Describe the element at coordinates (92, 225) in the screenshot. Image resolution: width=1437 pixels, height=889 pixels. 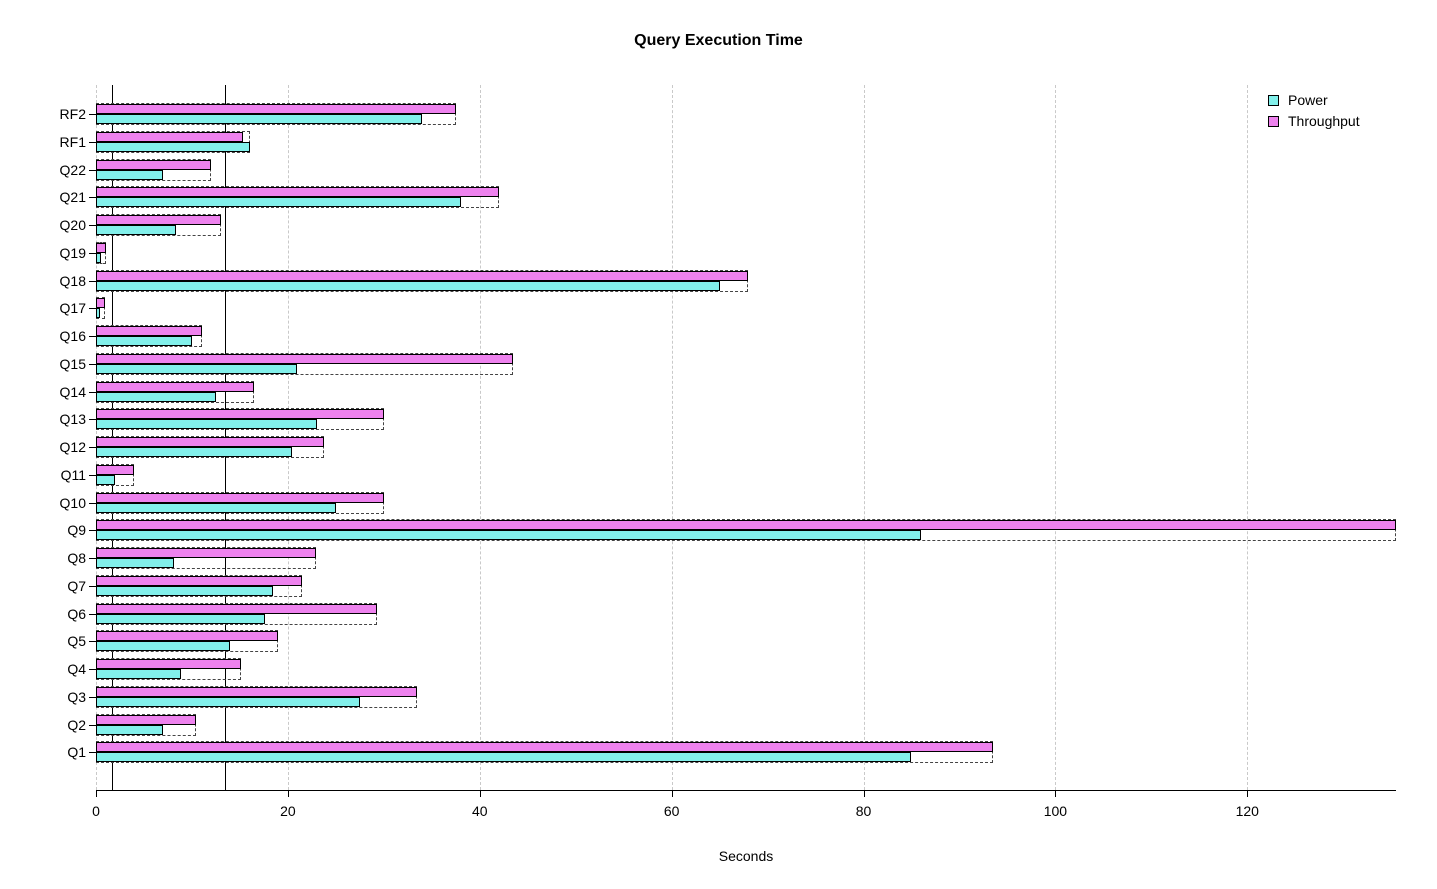
I see `y-tick-mark-q20` at that location.